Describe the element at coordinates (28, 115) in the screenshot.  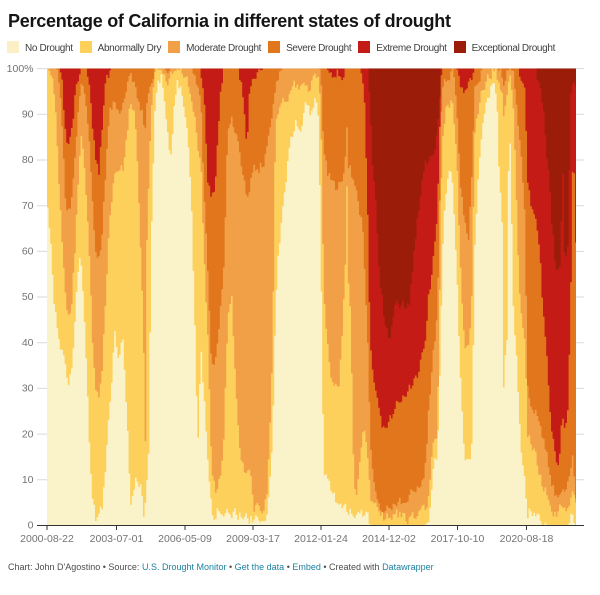
I see `svg-text: 90` at that location.